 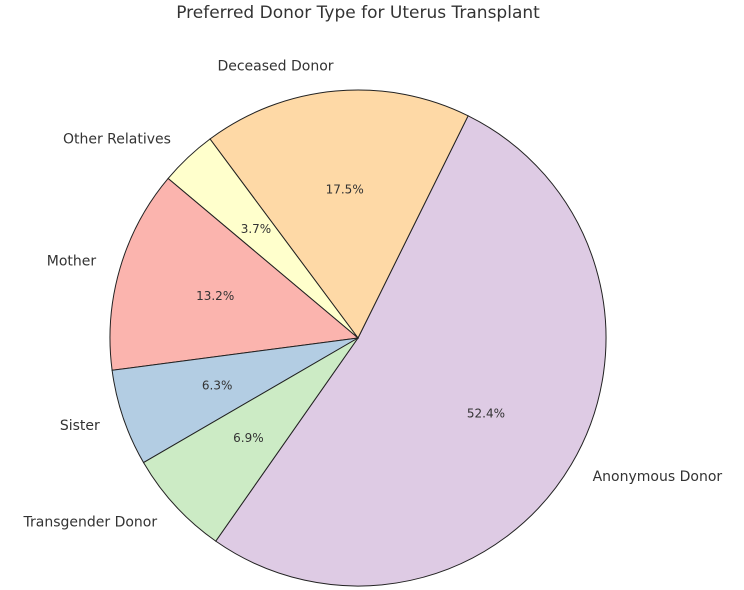 I want to click on slice-label: Deceased Donor, so click(x=275, y=66).